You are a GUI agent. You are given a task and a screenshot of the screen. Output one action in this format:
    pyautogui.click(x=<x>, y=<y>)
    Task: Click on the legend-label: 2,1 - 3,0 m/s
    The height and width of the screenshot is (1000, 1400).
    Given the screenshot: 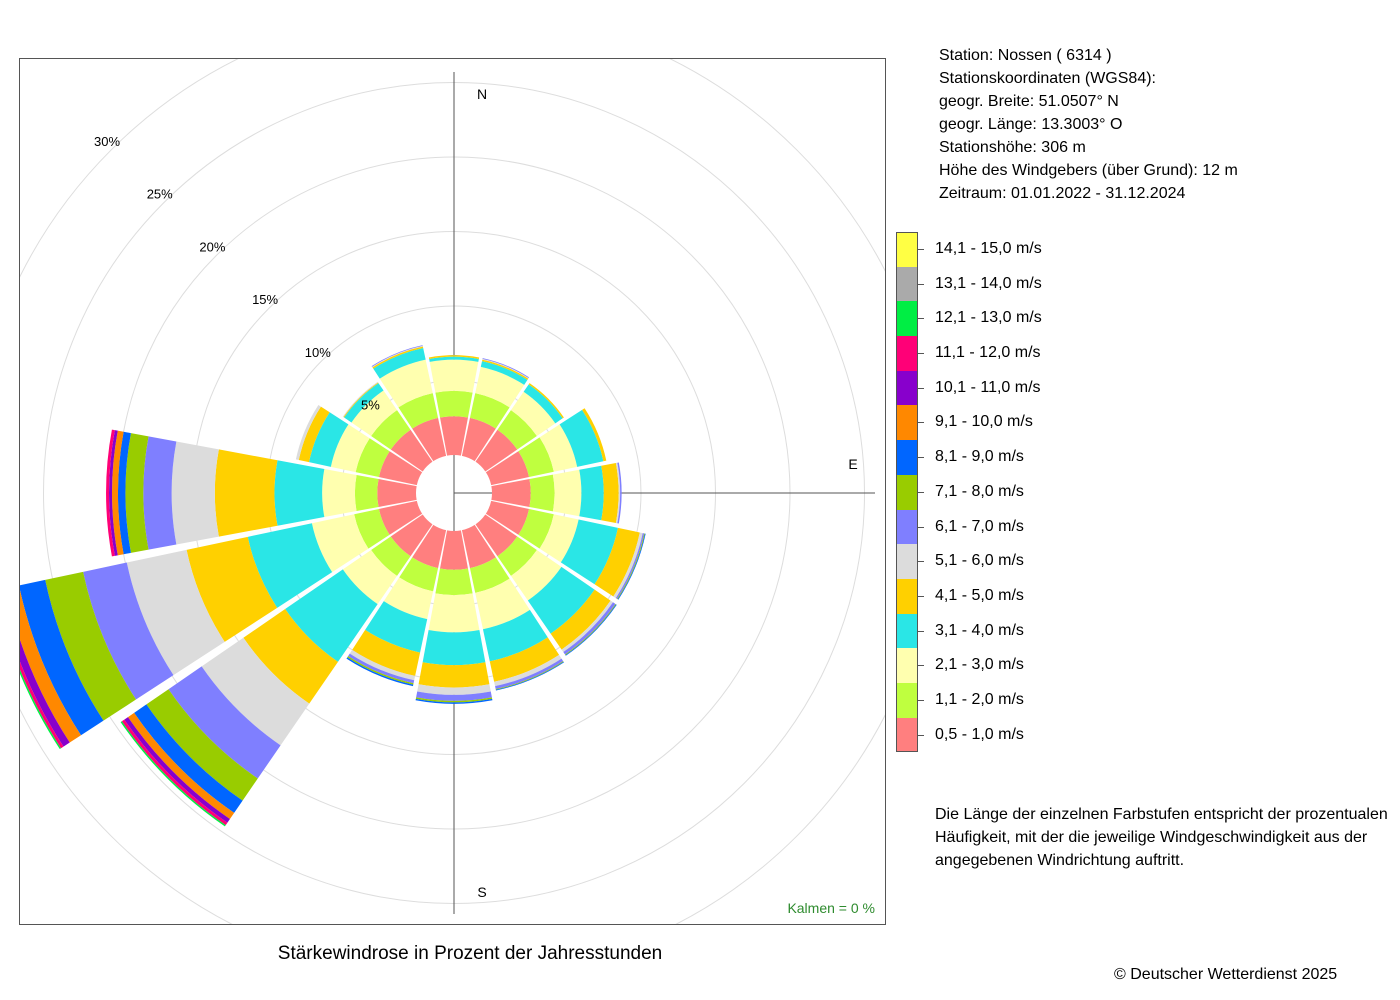 What is the action you would take?
    pyautogui.click(x=979, y=665)
    